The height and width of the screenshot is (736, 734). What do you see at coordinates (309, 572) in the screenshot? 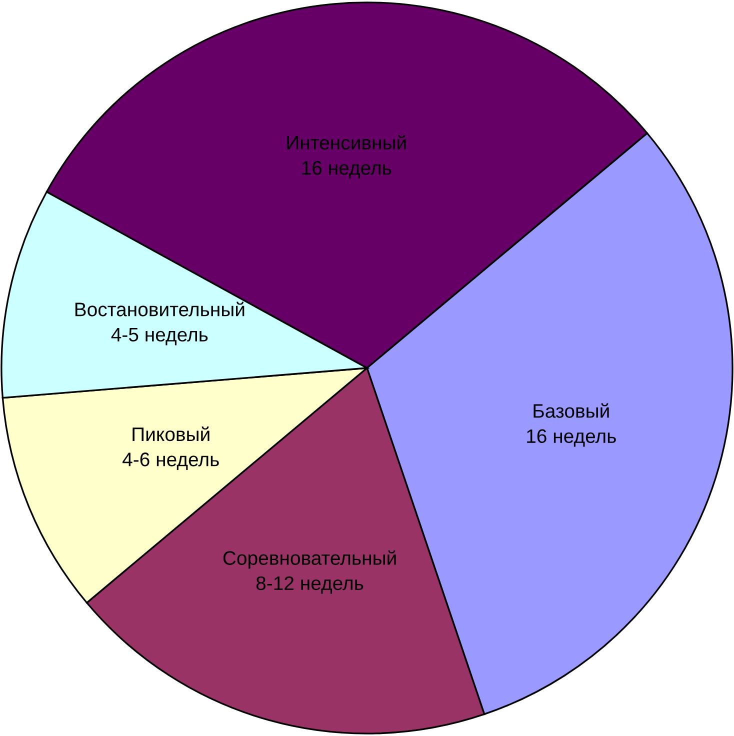
I see `slice-label: Соревновательный 8-12 недель` at bounding box center [309, 572].